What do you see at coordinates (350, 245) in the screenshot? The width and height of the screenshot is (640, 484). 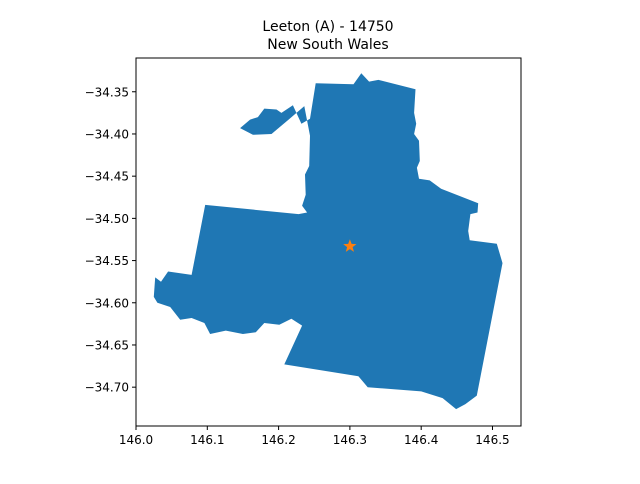 I see `centroid-star-icon` at bounding box center [350, 245].